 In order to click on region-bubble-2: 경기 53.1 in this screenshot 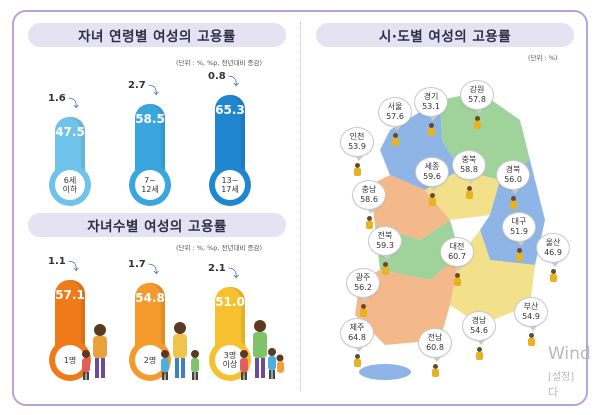, I will do `click(431, 104)`.